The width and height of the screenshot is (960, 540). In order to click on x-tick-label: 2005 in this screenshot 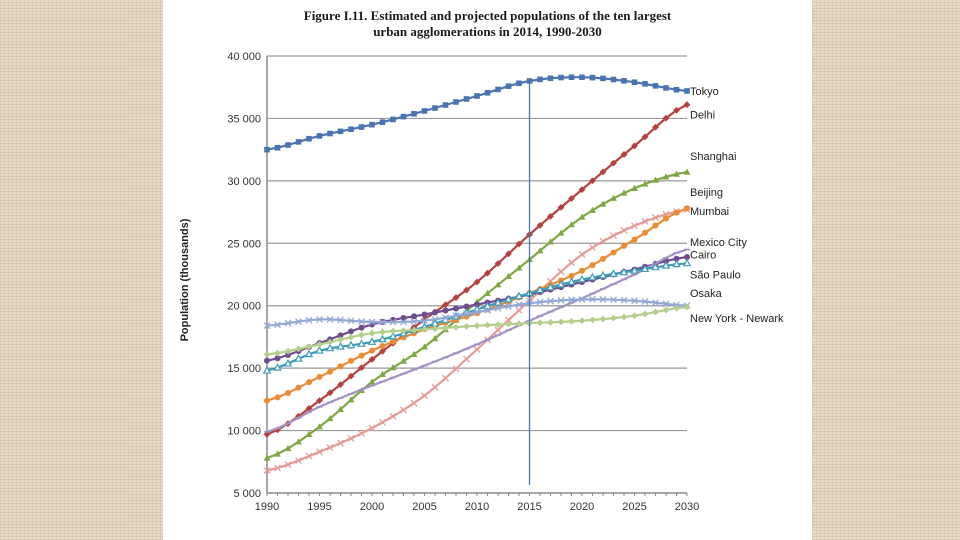, I will do `click(424, 507)`.